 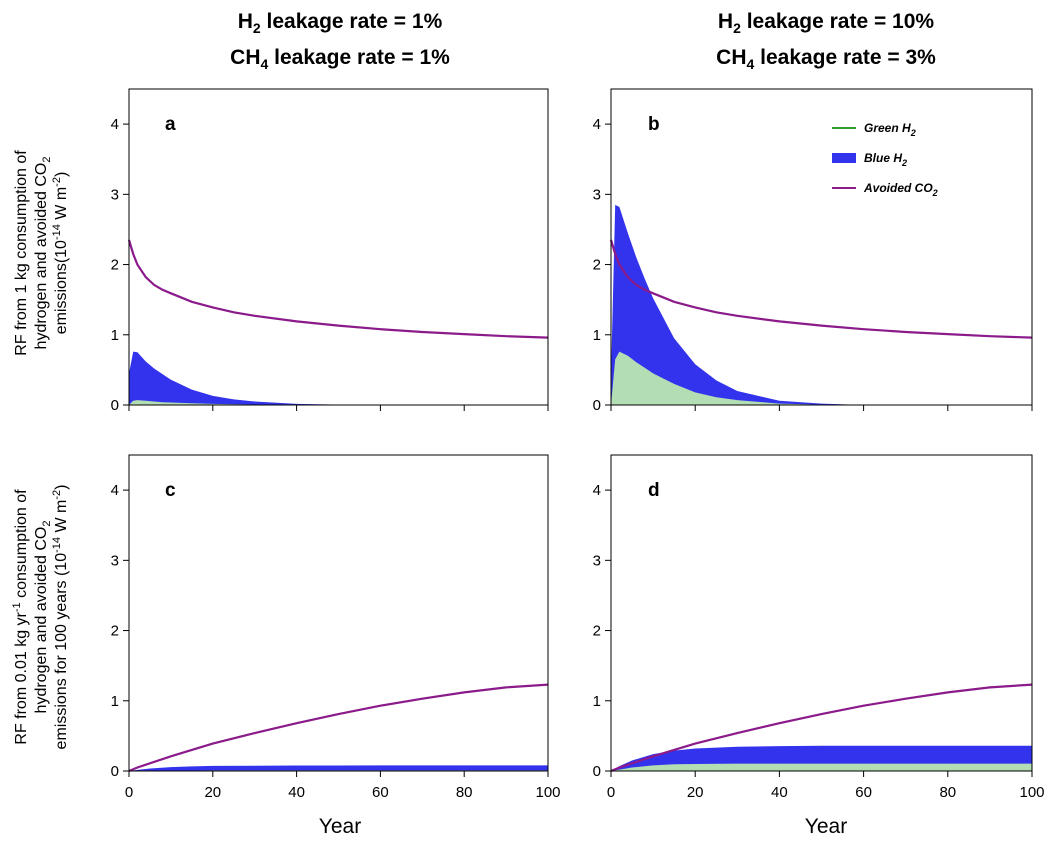 I want to click on y-tick-label-b: 4, so click(x=597, y=124).